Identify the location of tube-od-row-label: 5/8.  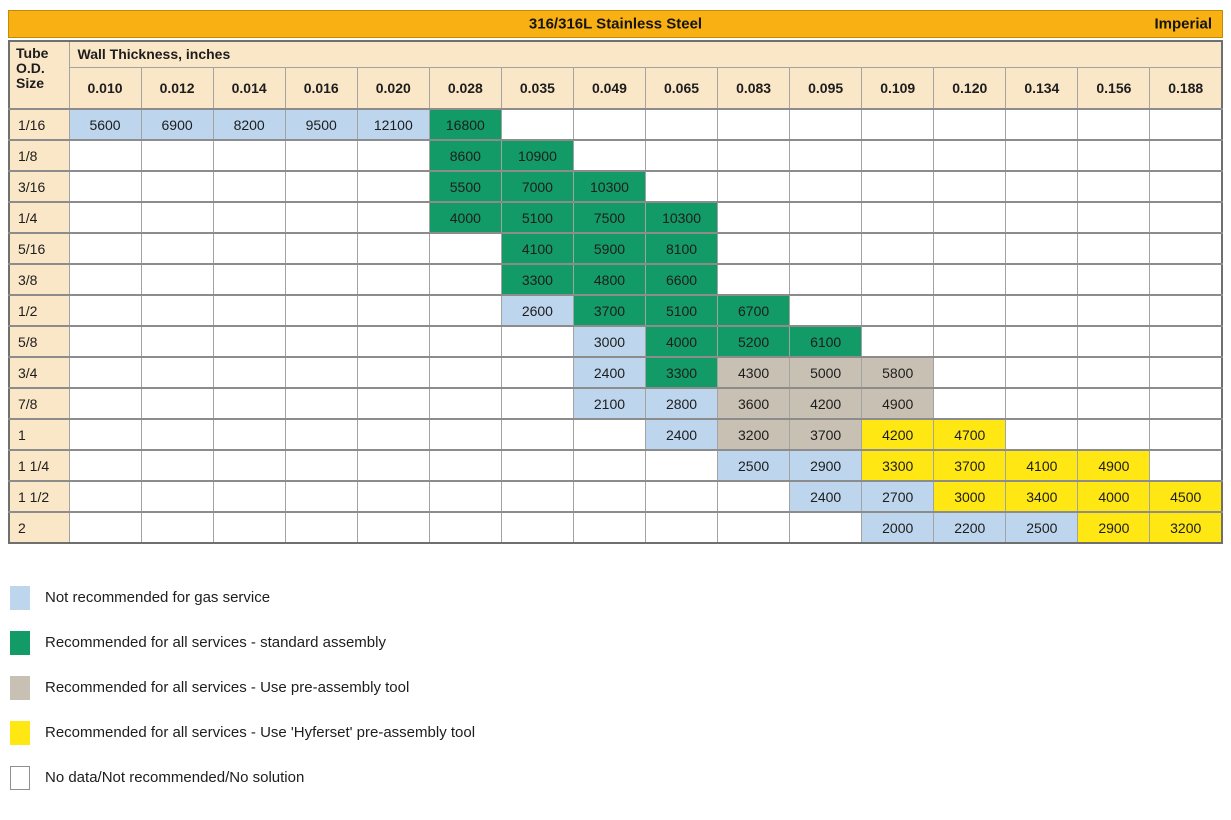
(39, 341).